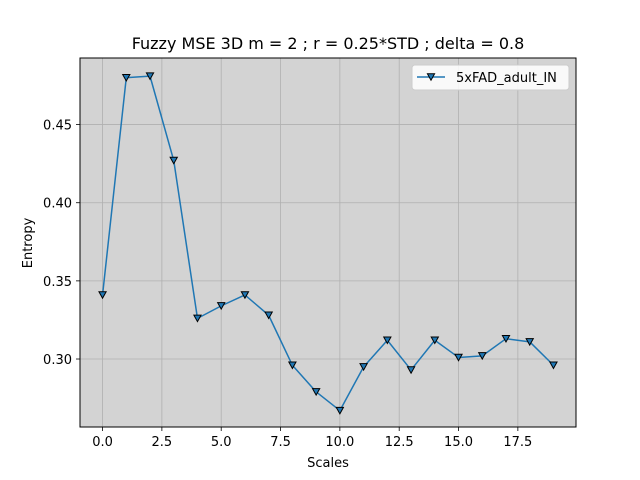 The width and height of the screenshot is (640, 480). I want to click on legend-box, so click(490, 77).